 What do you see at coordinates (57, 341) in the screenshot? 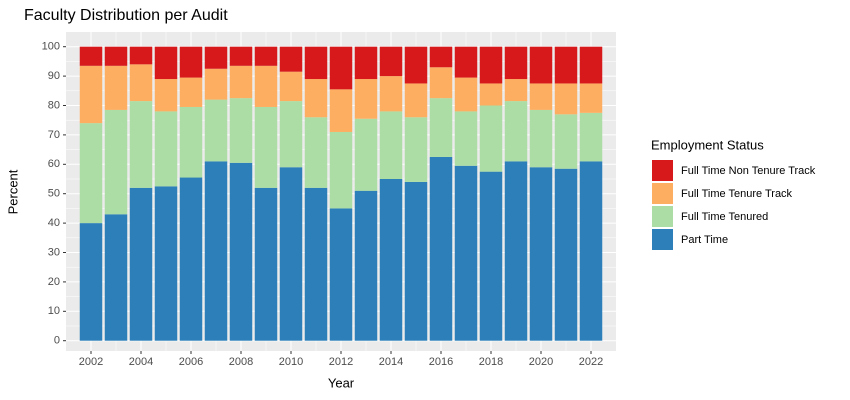
I see `y-tick-label: 0` at bounding box center [57, 341].